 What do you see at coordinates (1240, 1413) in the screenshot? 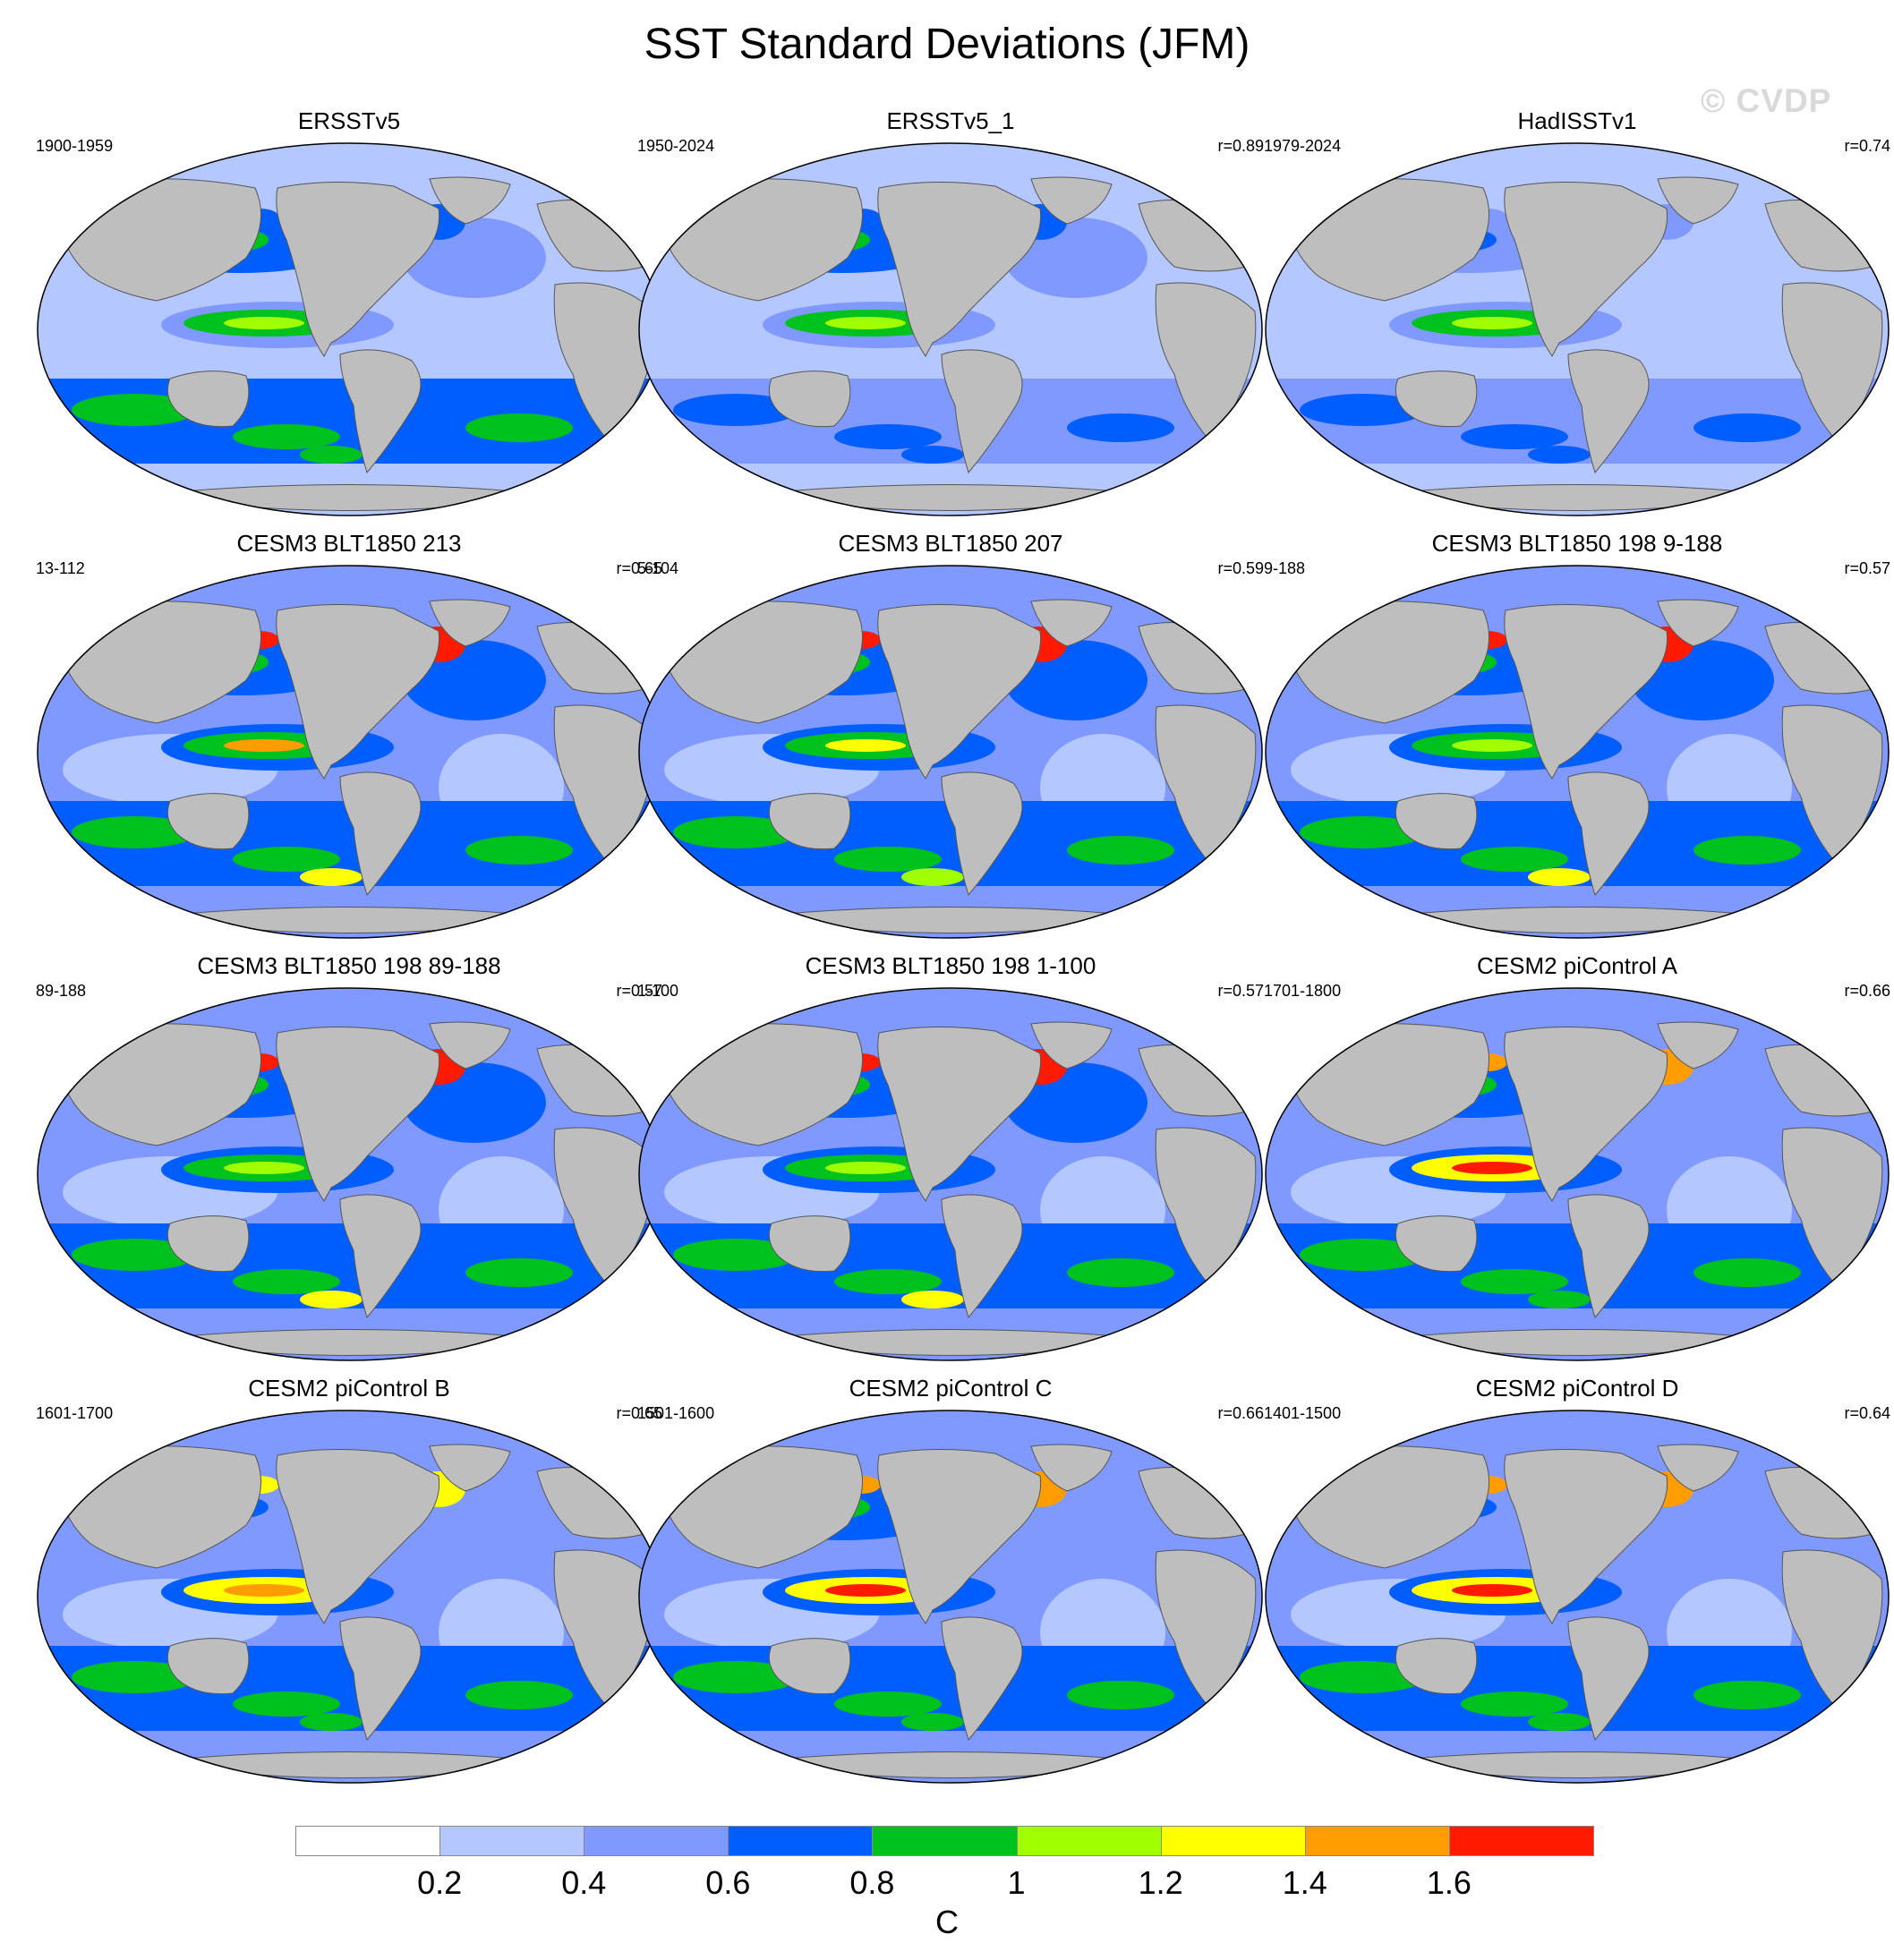
I see `panel-correlation: r=0.66` at bounding box center [1240, 1413].